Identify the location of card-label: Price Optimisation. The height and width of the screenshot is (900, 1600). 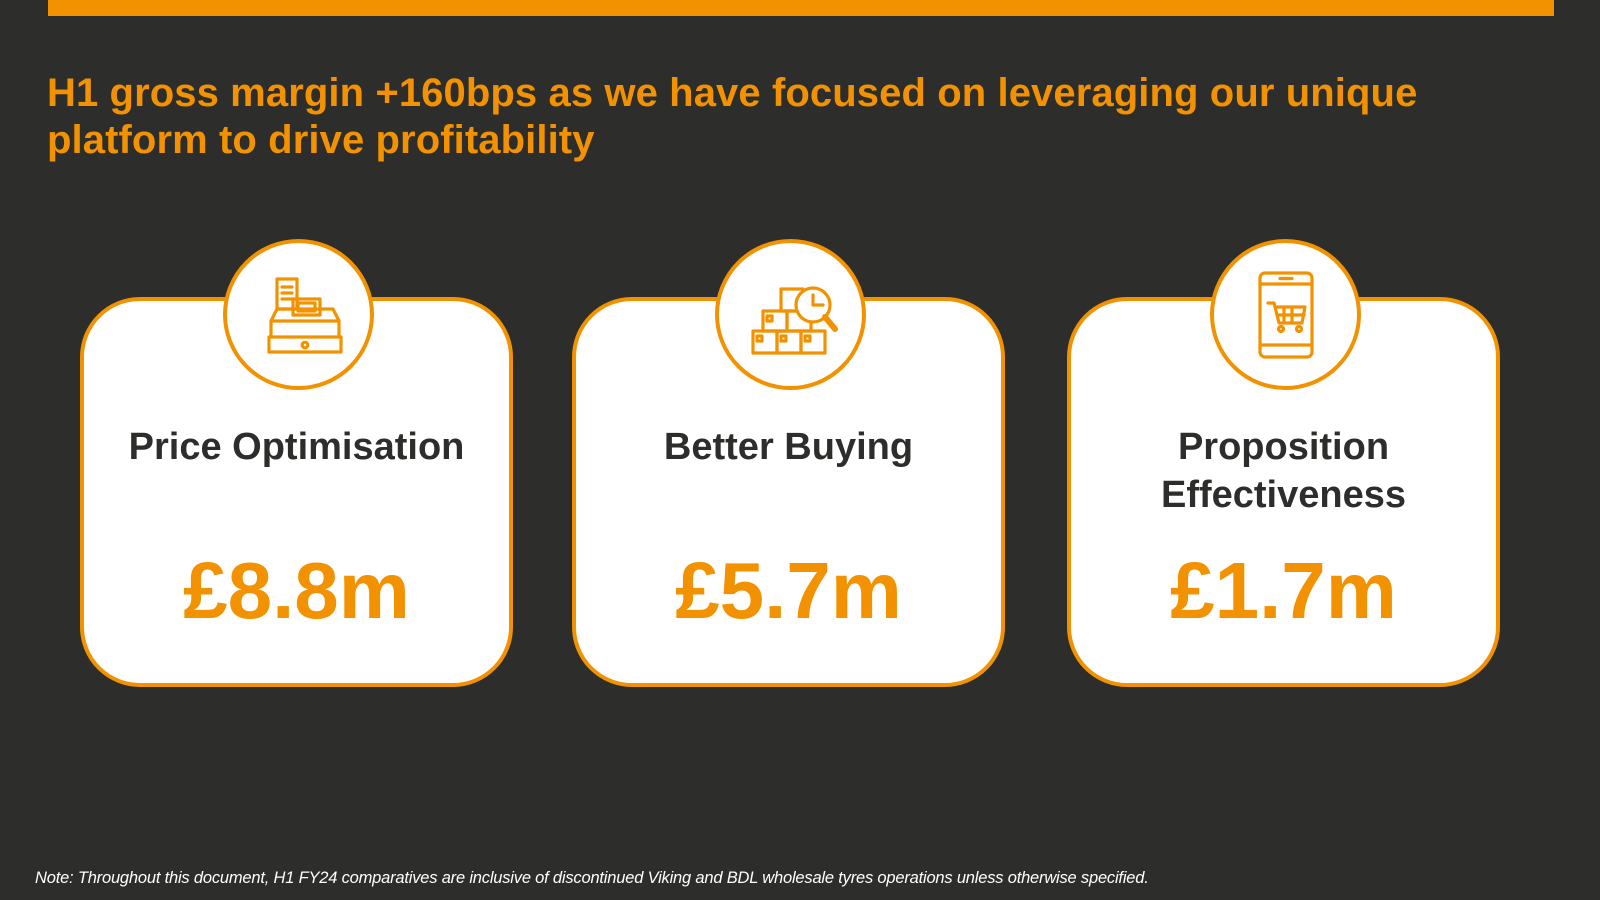
(296, 447).